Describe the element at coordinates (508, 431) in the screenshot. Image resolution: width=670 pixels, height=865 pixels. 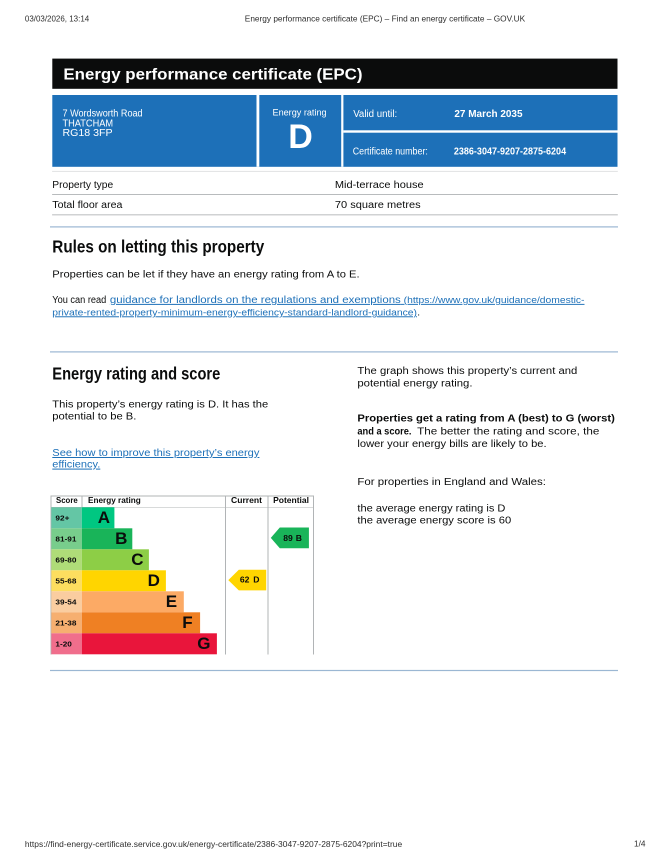
I see `svg-text:The better the rating and scor: The better the rating and score, the` at that location.